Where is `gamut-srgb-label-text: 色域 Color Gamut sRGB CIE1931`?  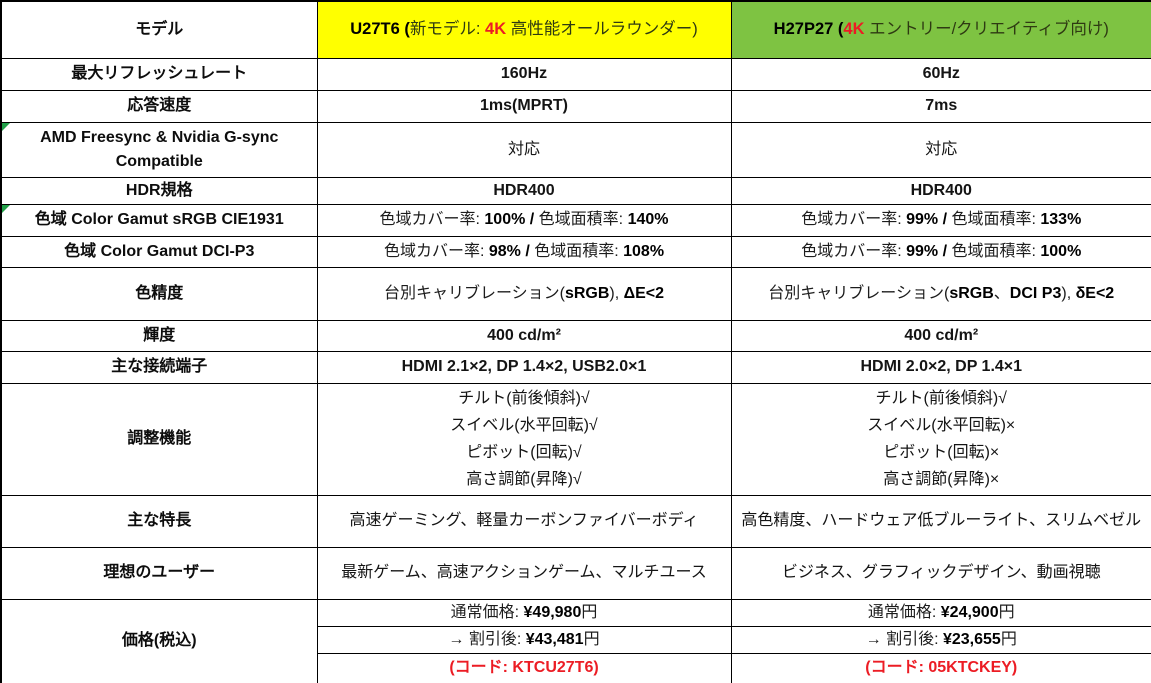 gamut-srgb-label-text: 色域 Color Gamut sRGB CIE1931 is located at coordinates (159, 220).